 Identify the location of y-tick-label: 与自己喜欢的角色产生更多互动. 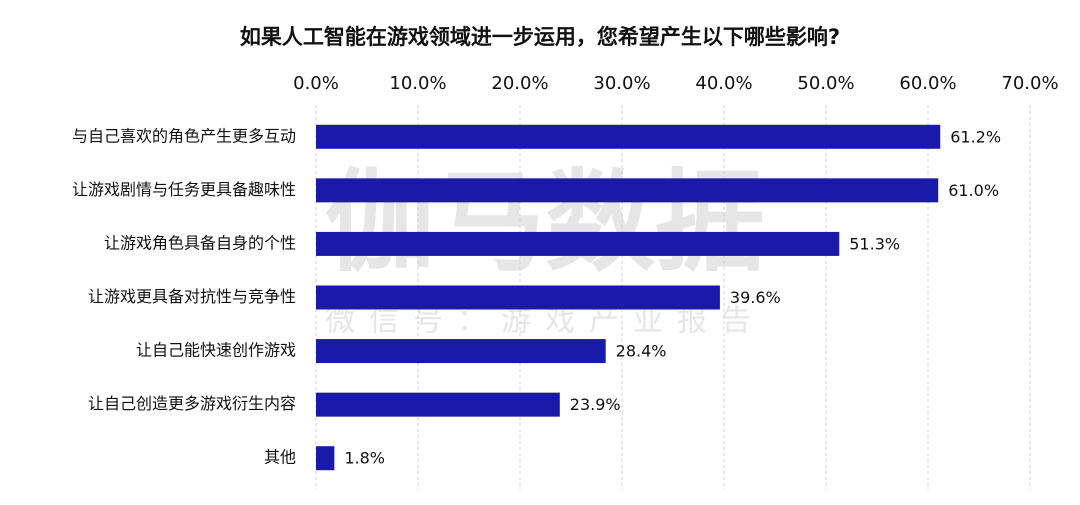
(184, 135).